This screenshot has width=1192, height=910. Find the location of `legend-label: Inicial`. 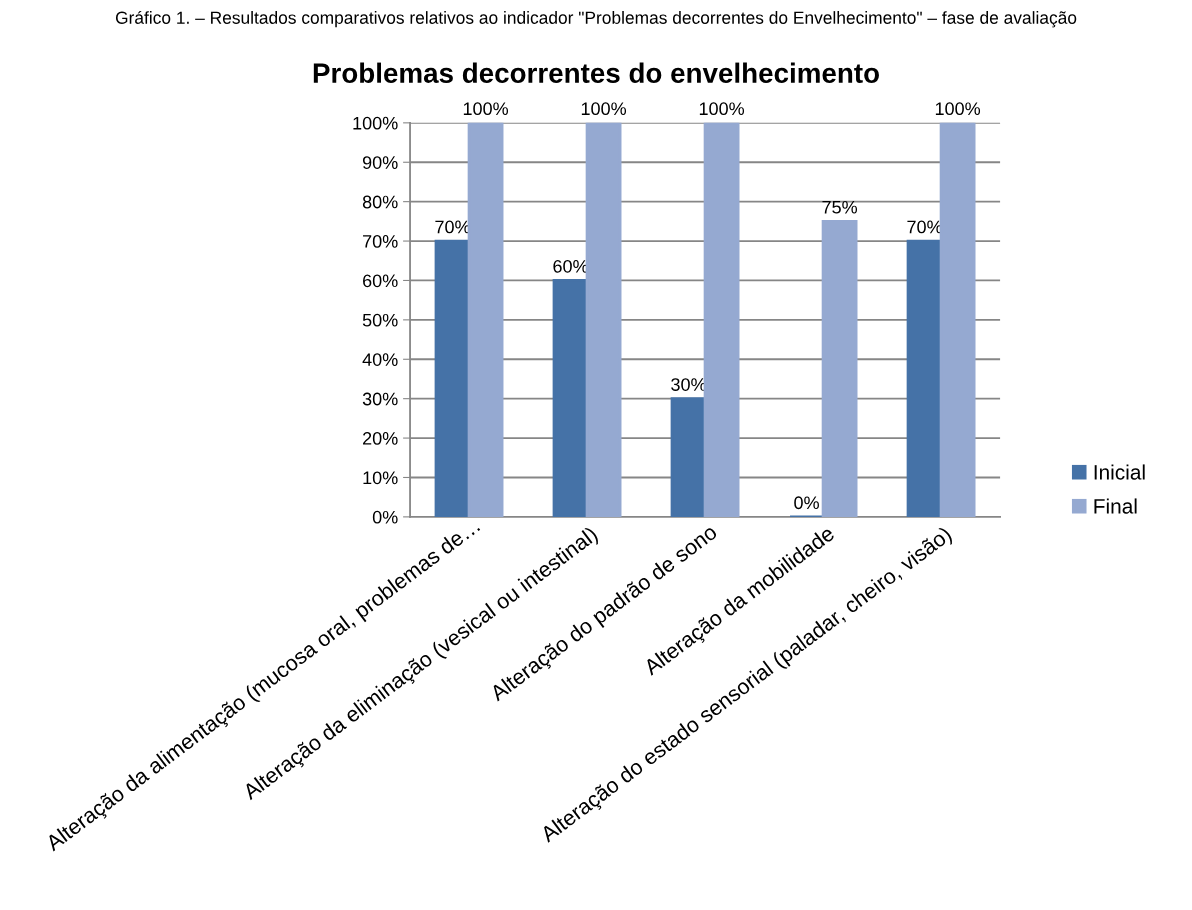

legend-label: Inicial is located at coordinates (1119, 472).